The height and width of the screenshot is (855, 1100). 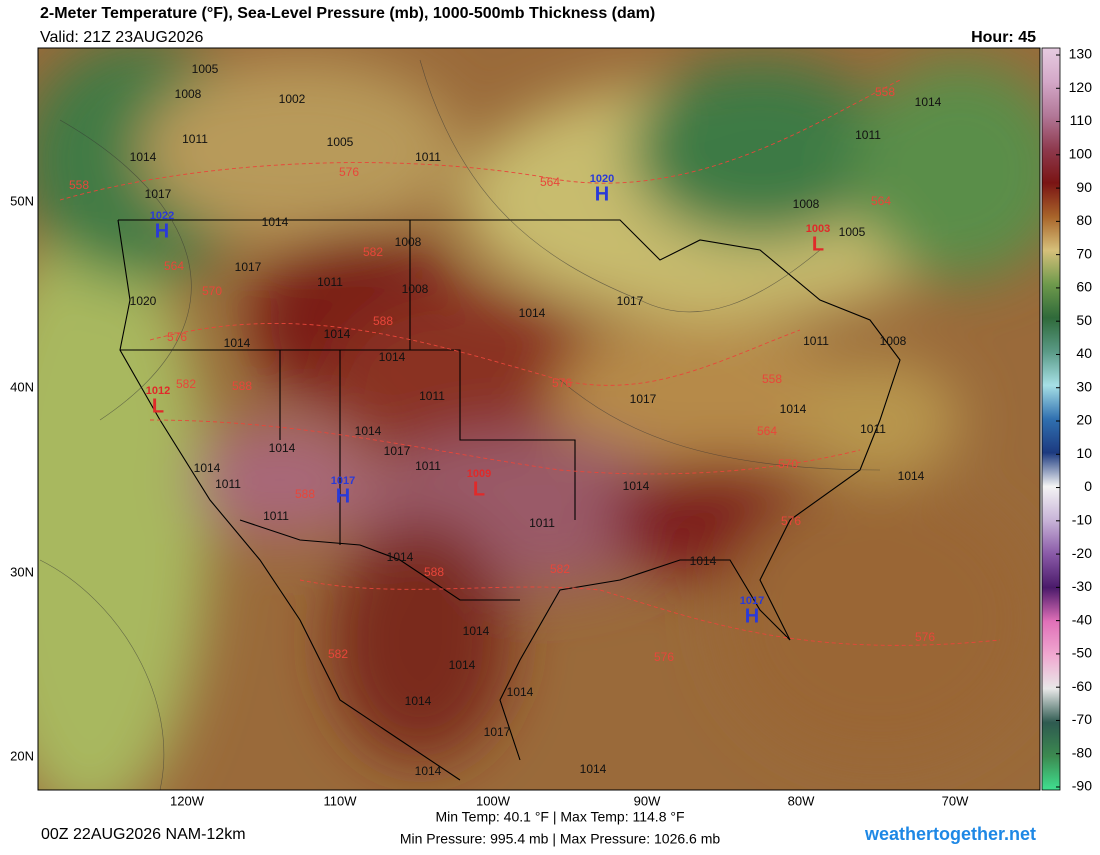 What do you see at coordinates (479, 474) in the screenshot?
I see `low-pressure: 1009` at bounding box center [479, 474].